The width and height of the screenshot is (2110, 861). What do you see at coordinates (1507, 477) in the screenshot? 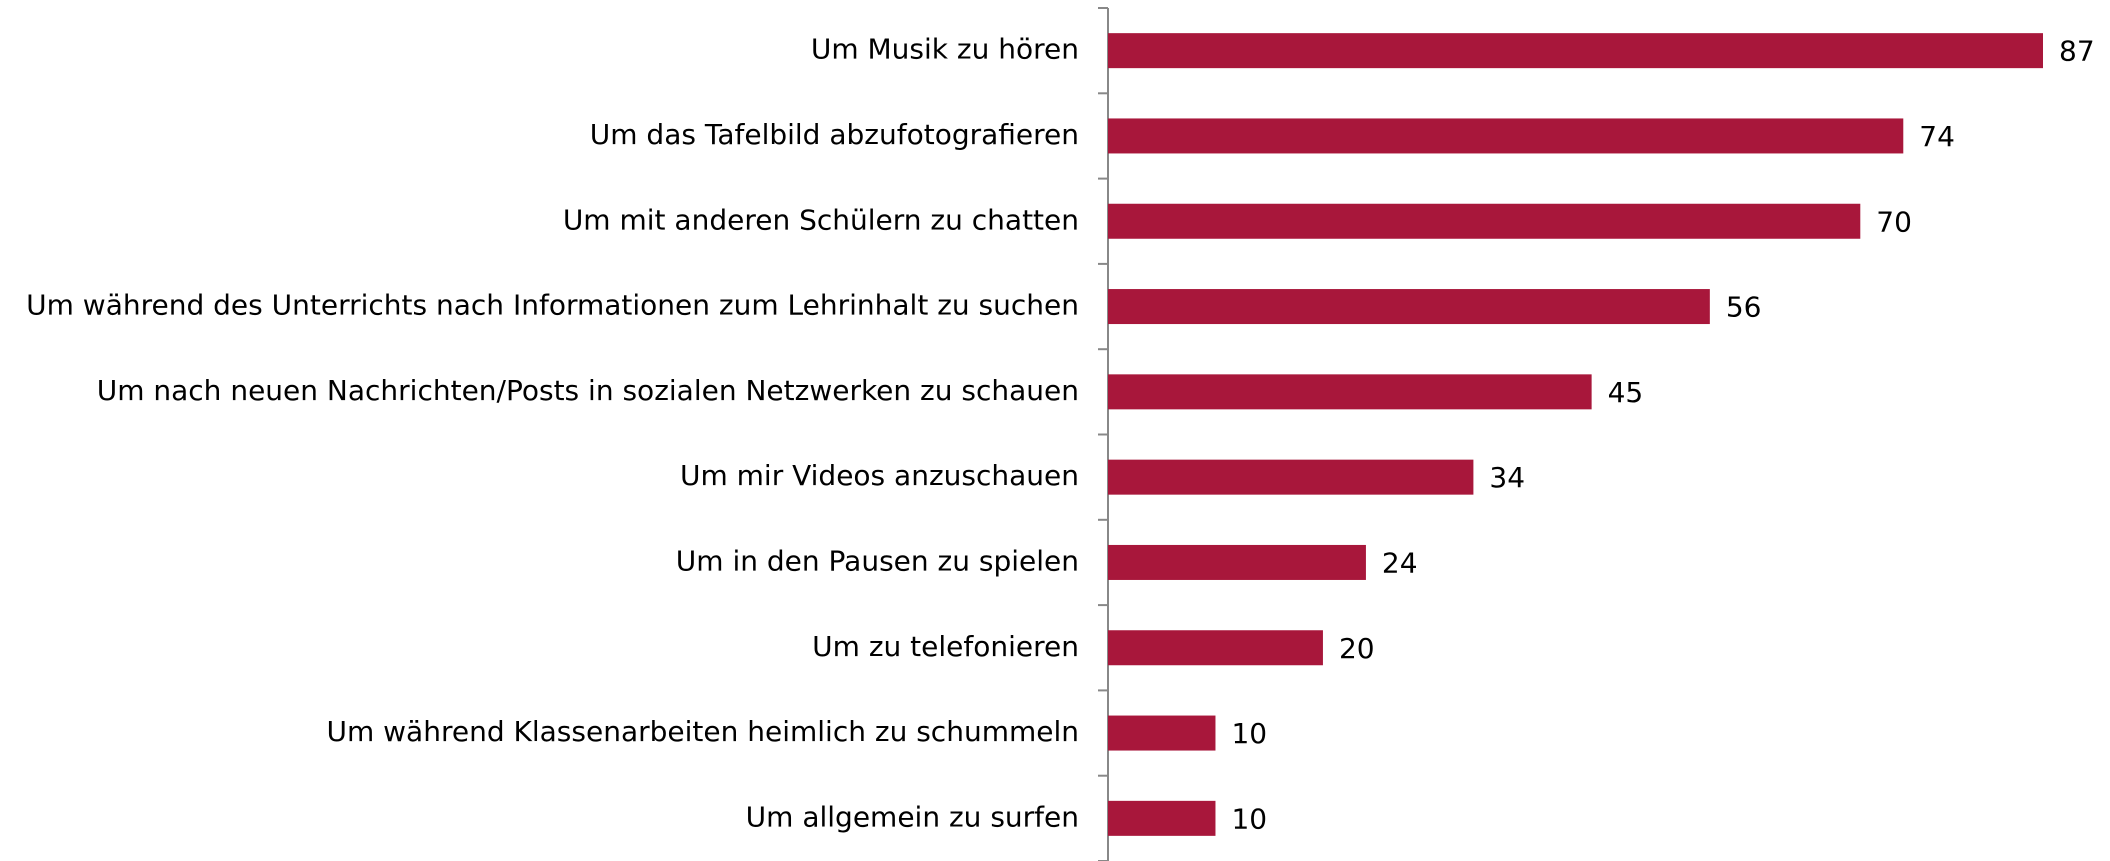
I see `value-label: 34` at bounding box center [1507, 477].